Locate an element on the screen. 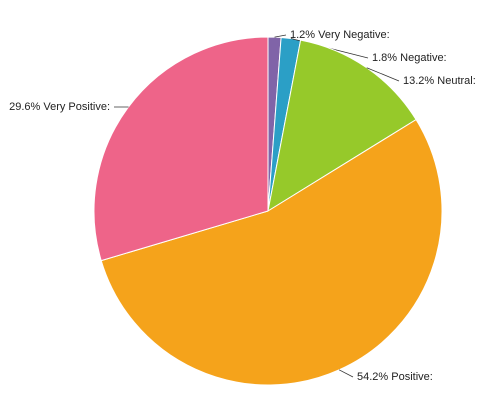 This screenshot has height=407, width=500. category-label: Negative: is located at coordinates (423, 58).